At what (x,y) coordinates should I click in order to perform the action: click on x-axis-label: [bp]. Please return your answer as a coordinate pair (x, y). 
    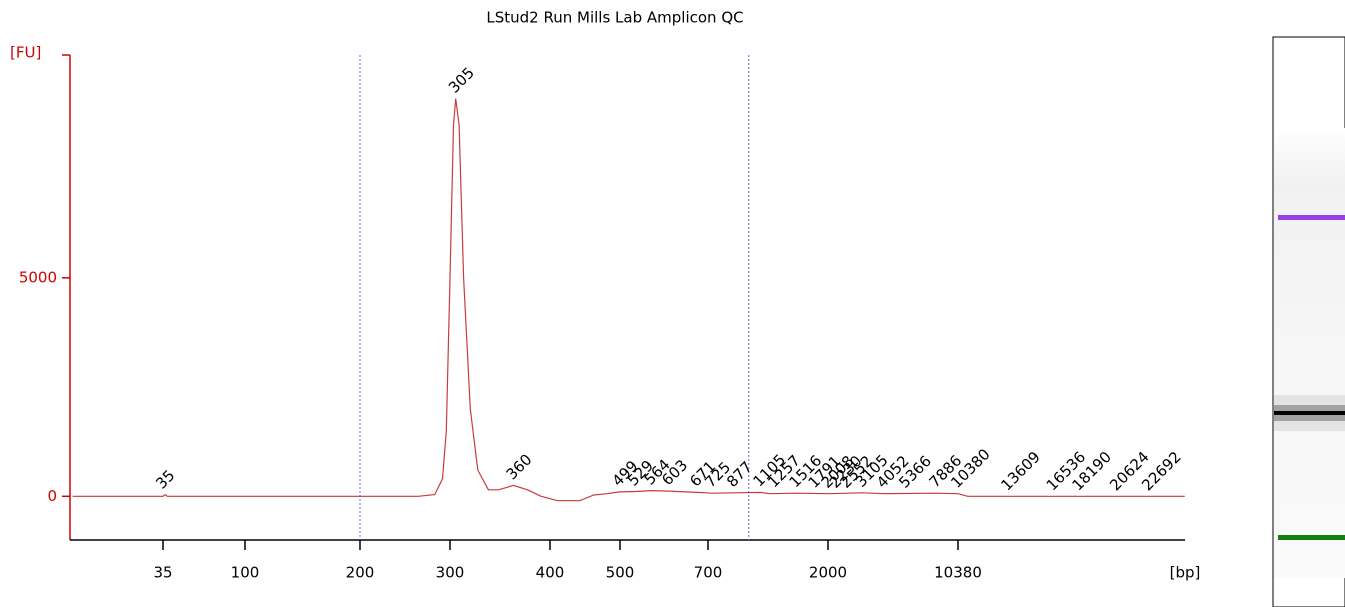
    Looking at the image, I should click on (1185, 573).